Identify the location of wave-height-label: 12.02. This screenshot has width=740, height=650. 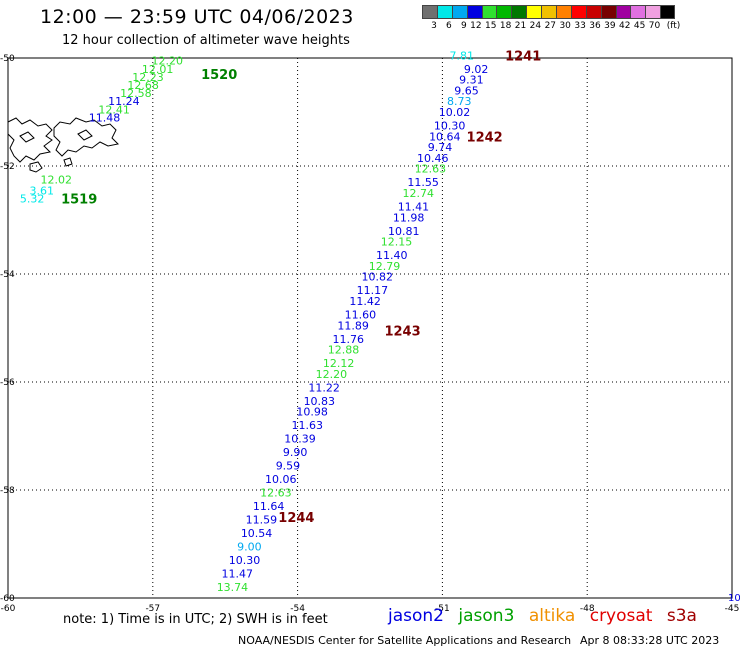
(57, 180).